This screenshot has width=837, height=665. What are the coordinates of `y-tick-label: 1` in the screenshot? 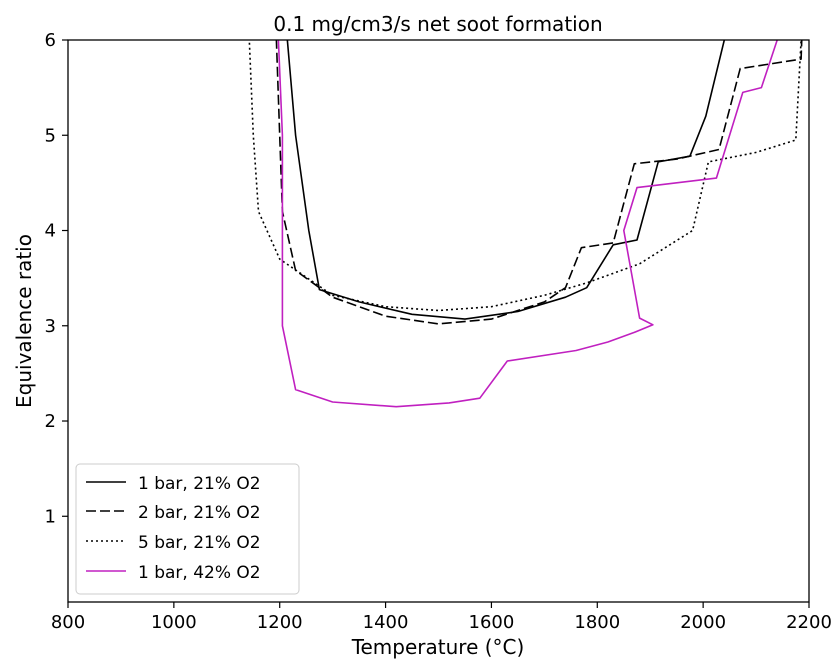 It's located at (50, 516).